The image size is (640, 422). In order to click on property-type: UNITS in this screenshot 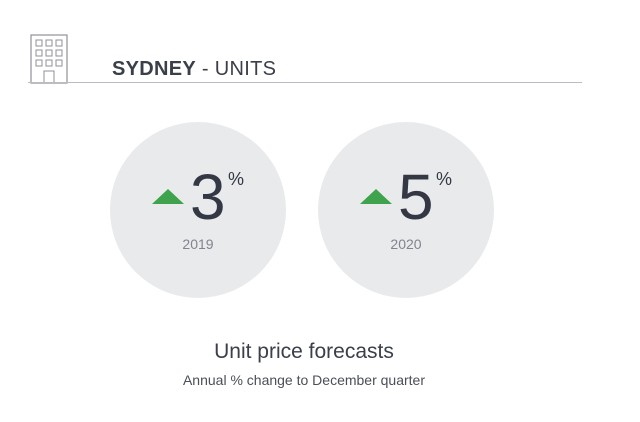, I will do `click(245, 69)`.